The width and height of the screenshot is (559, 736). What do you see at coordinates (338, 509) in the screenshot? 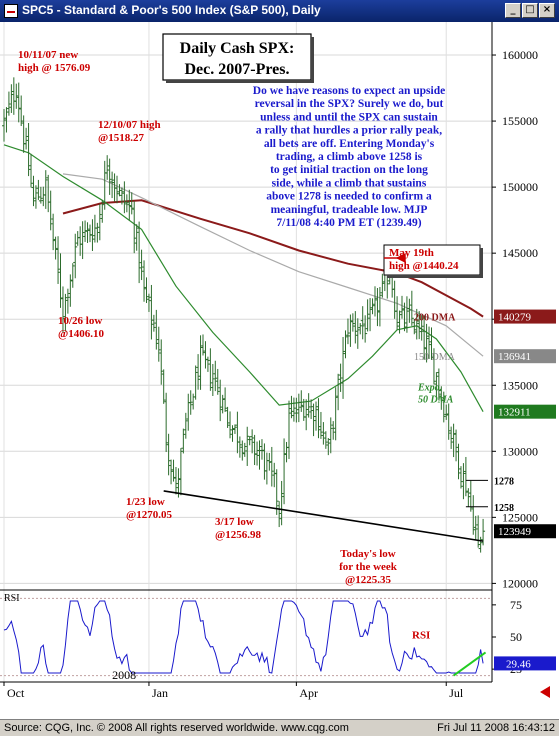
I see `levels-layer: 1278 1258` at bounding box center [338, 509].